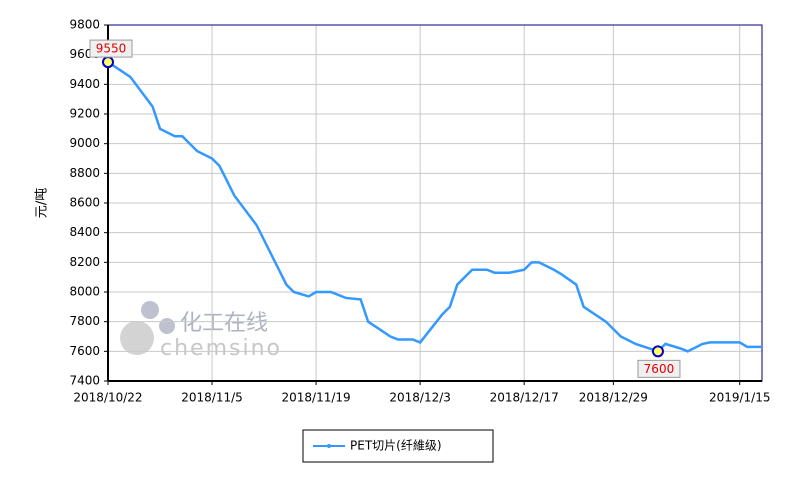  Describe the element at coordinates (224, 323) in the screenshot. I see `watermark-cn: 化工在线` at that location.